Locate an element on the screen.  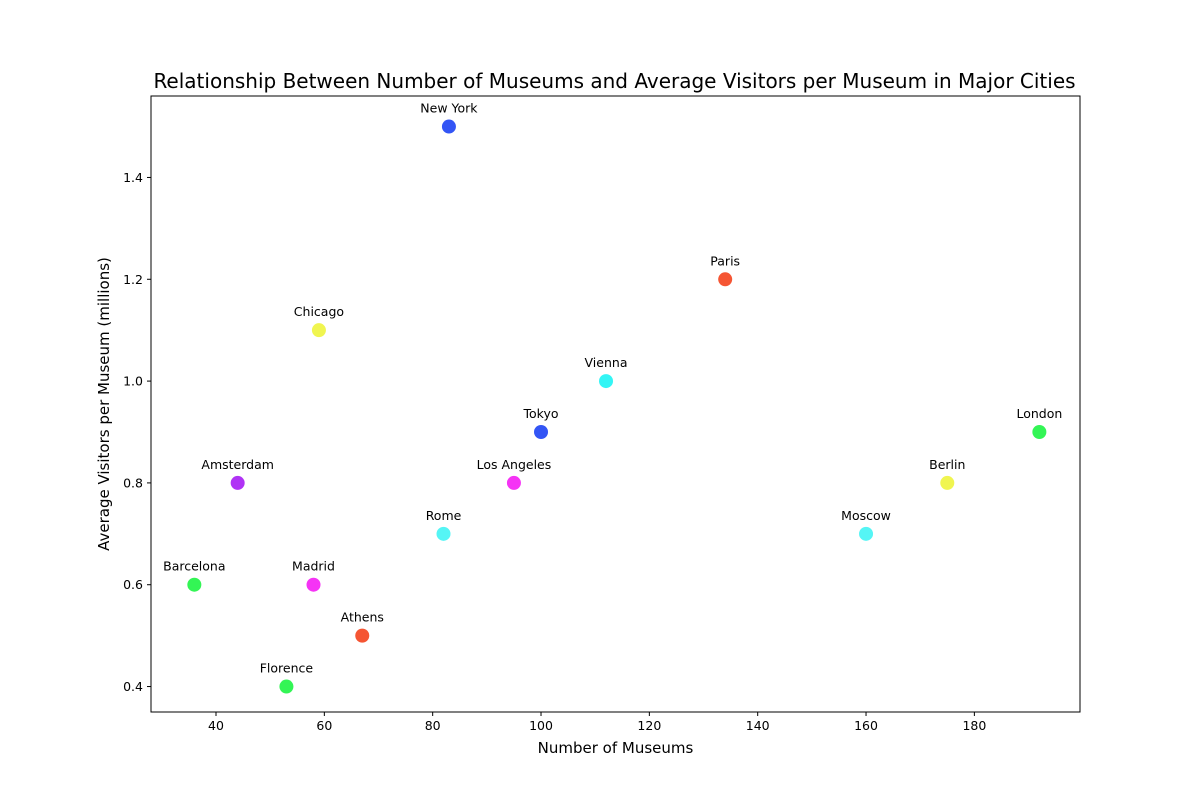
data-point-label: Berlin is located at coordinates (947, 464).